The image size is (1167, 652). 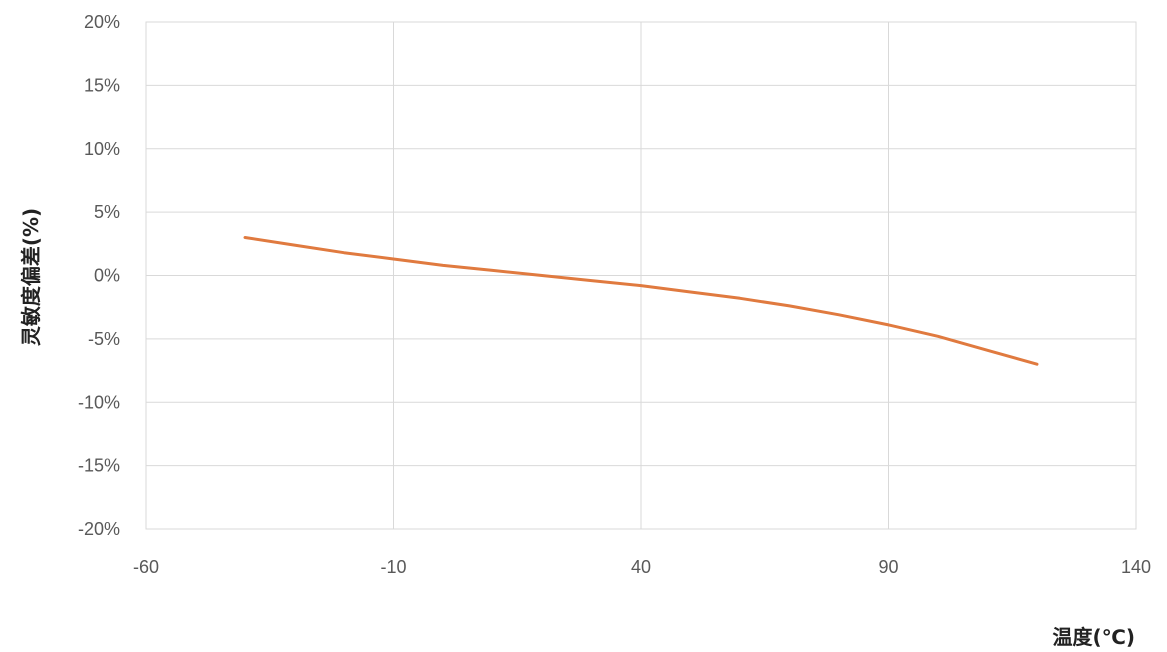 I want to click on x-tick-label: 90, so click(x=888, y=567).